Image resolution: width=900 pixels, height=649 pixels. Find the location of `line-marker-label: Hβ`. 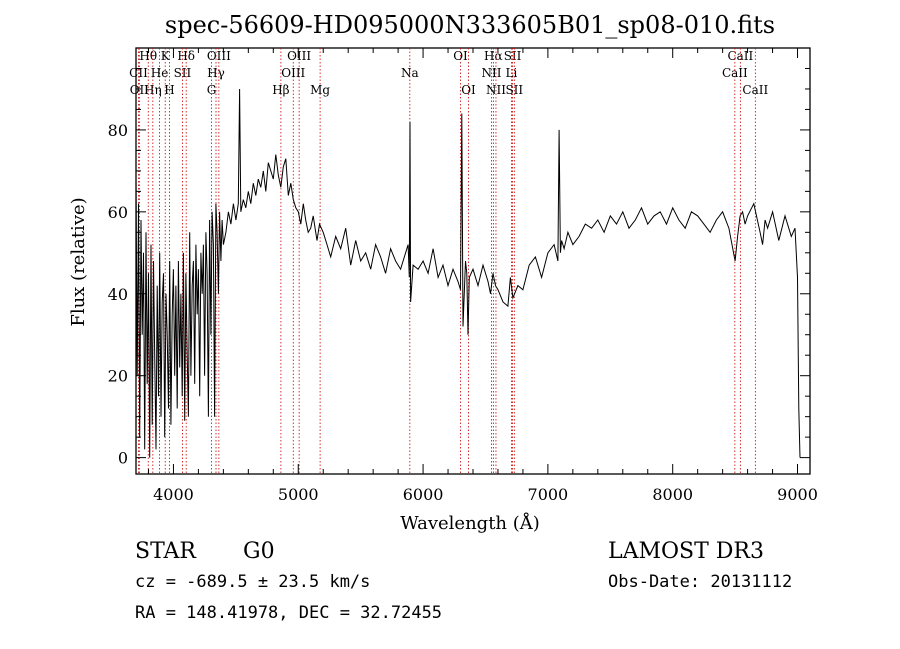

line-marker-label: Hβ is located at coordinates (280, 90).